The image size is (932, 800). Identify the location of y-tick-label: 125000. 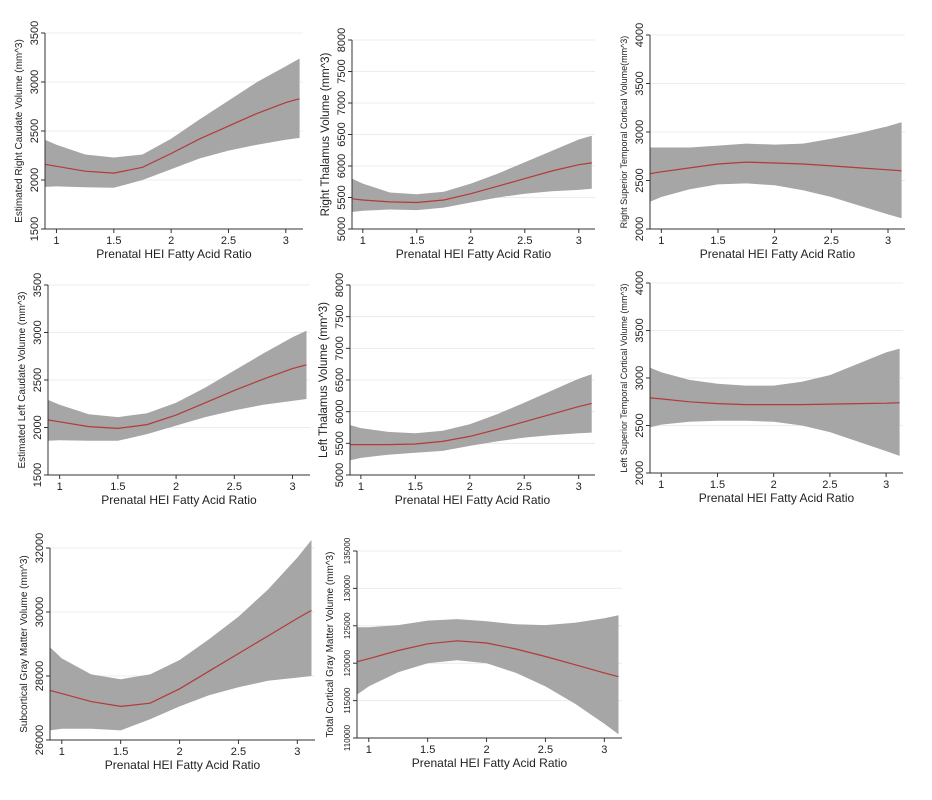
(347, 625).